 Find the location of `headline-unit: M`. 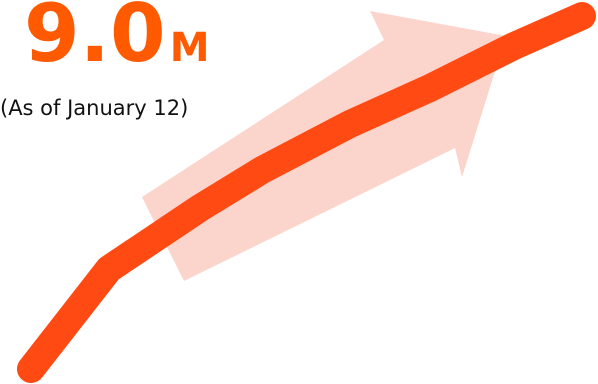

headline-unit: M is located at coordinates (189, 48).